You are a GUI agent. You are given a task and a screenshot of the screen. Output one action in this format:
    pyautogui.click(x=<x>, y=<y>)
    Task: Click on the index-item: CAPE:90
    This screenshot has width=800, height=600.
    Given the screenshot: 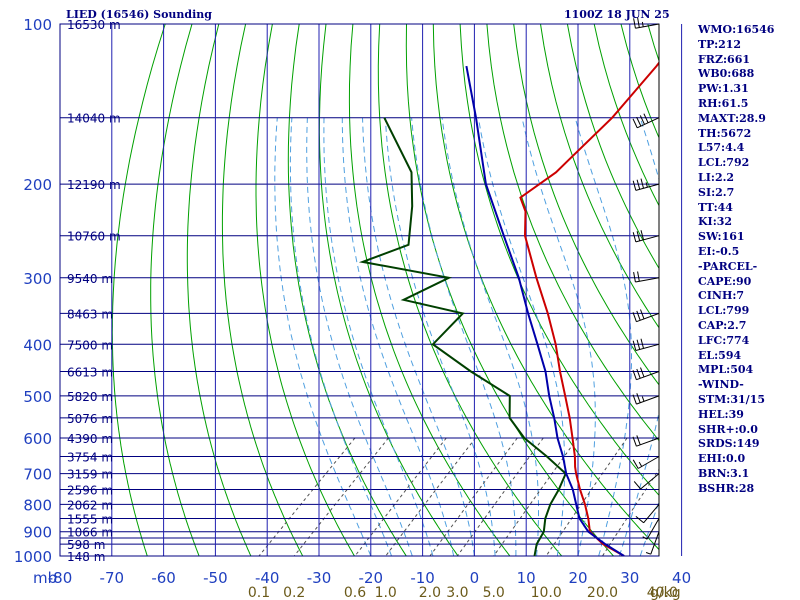 What is the action you would take?
    pyautogui.click(x=725, y=281)
    